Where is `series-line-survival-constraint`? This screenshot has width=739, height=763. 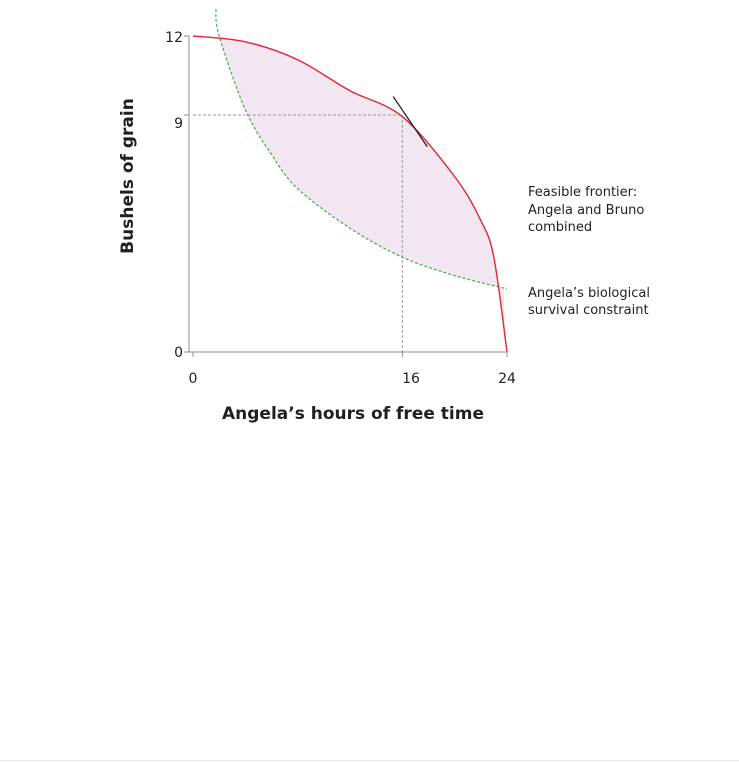 series-line-survival-constraint is located at coordinates (361, 149).